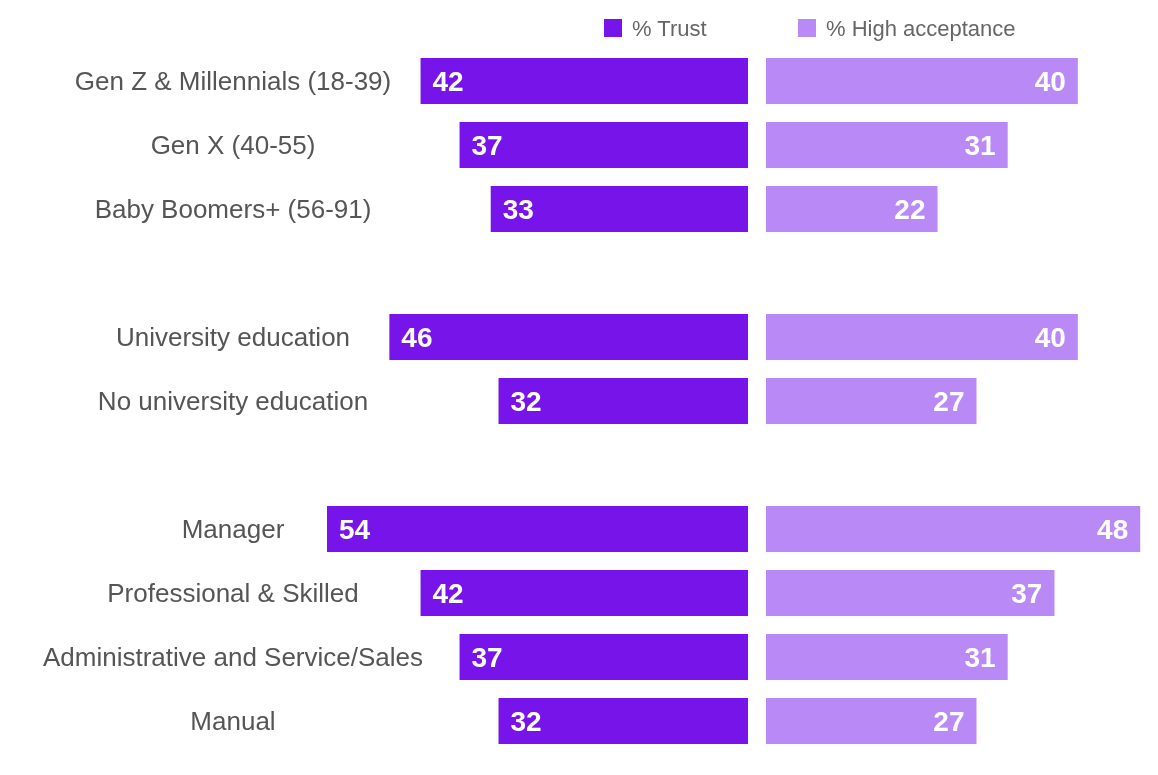 The width and height of the screenshot is (1158, 775). What do you see at coordinates (233, 529) in the screenshot?
I see `y-tick-label: Manager` at bounding box center [233, 529].